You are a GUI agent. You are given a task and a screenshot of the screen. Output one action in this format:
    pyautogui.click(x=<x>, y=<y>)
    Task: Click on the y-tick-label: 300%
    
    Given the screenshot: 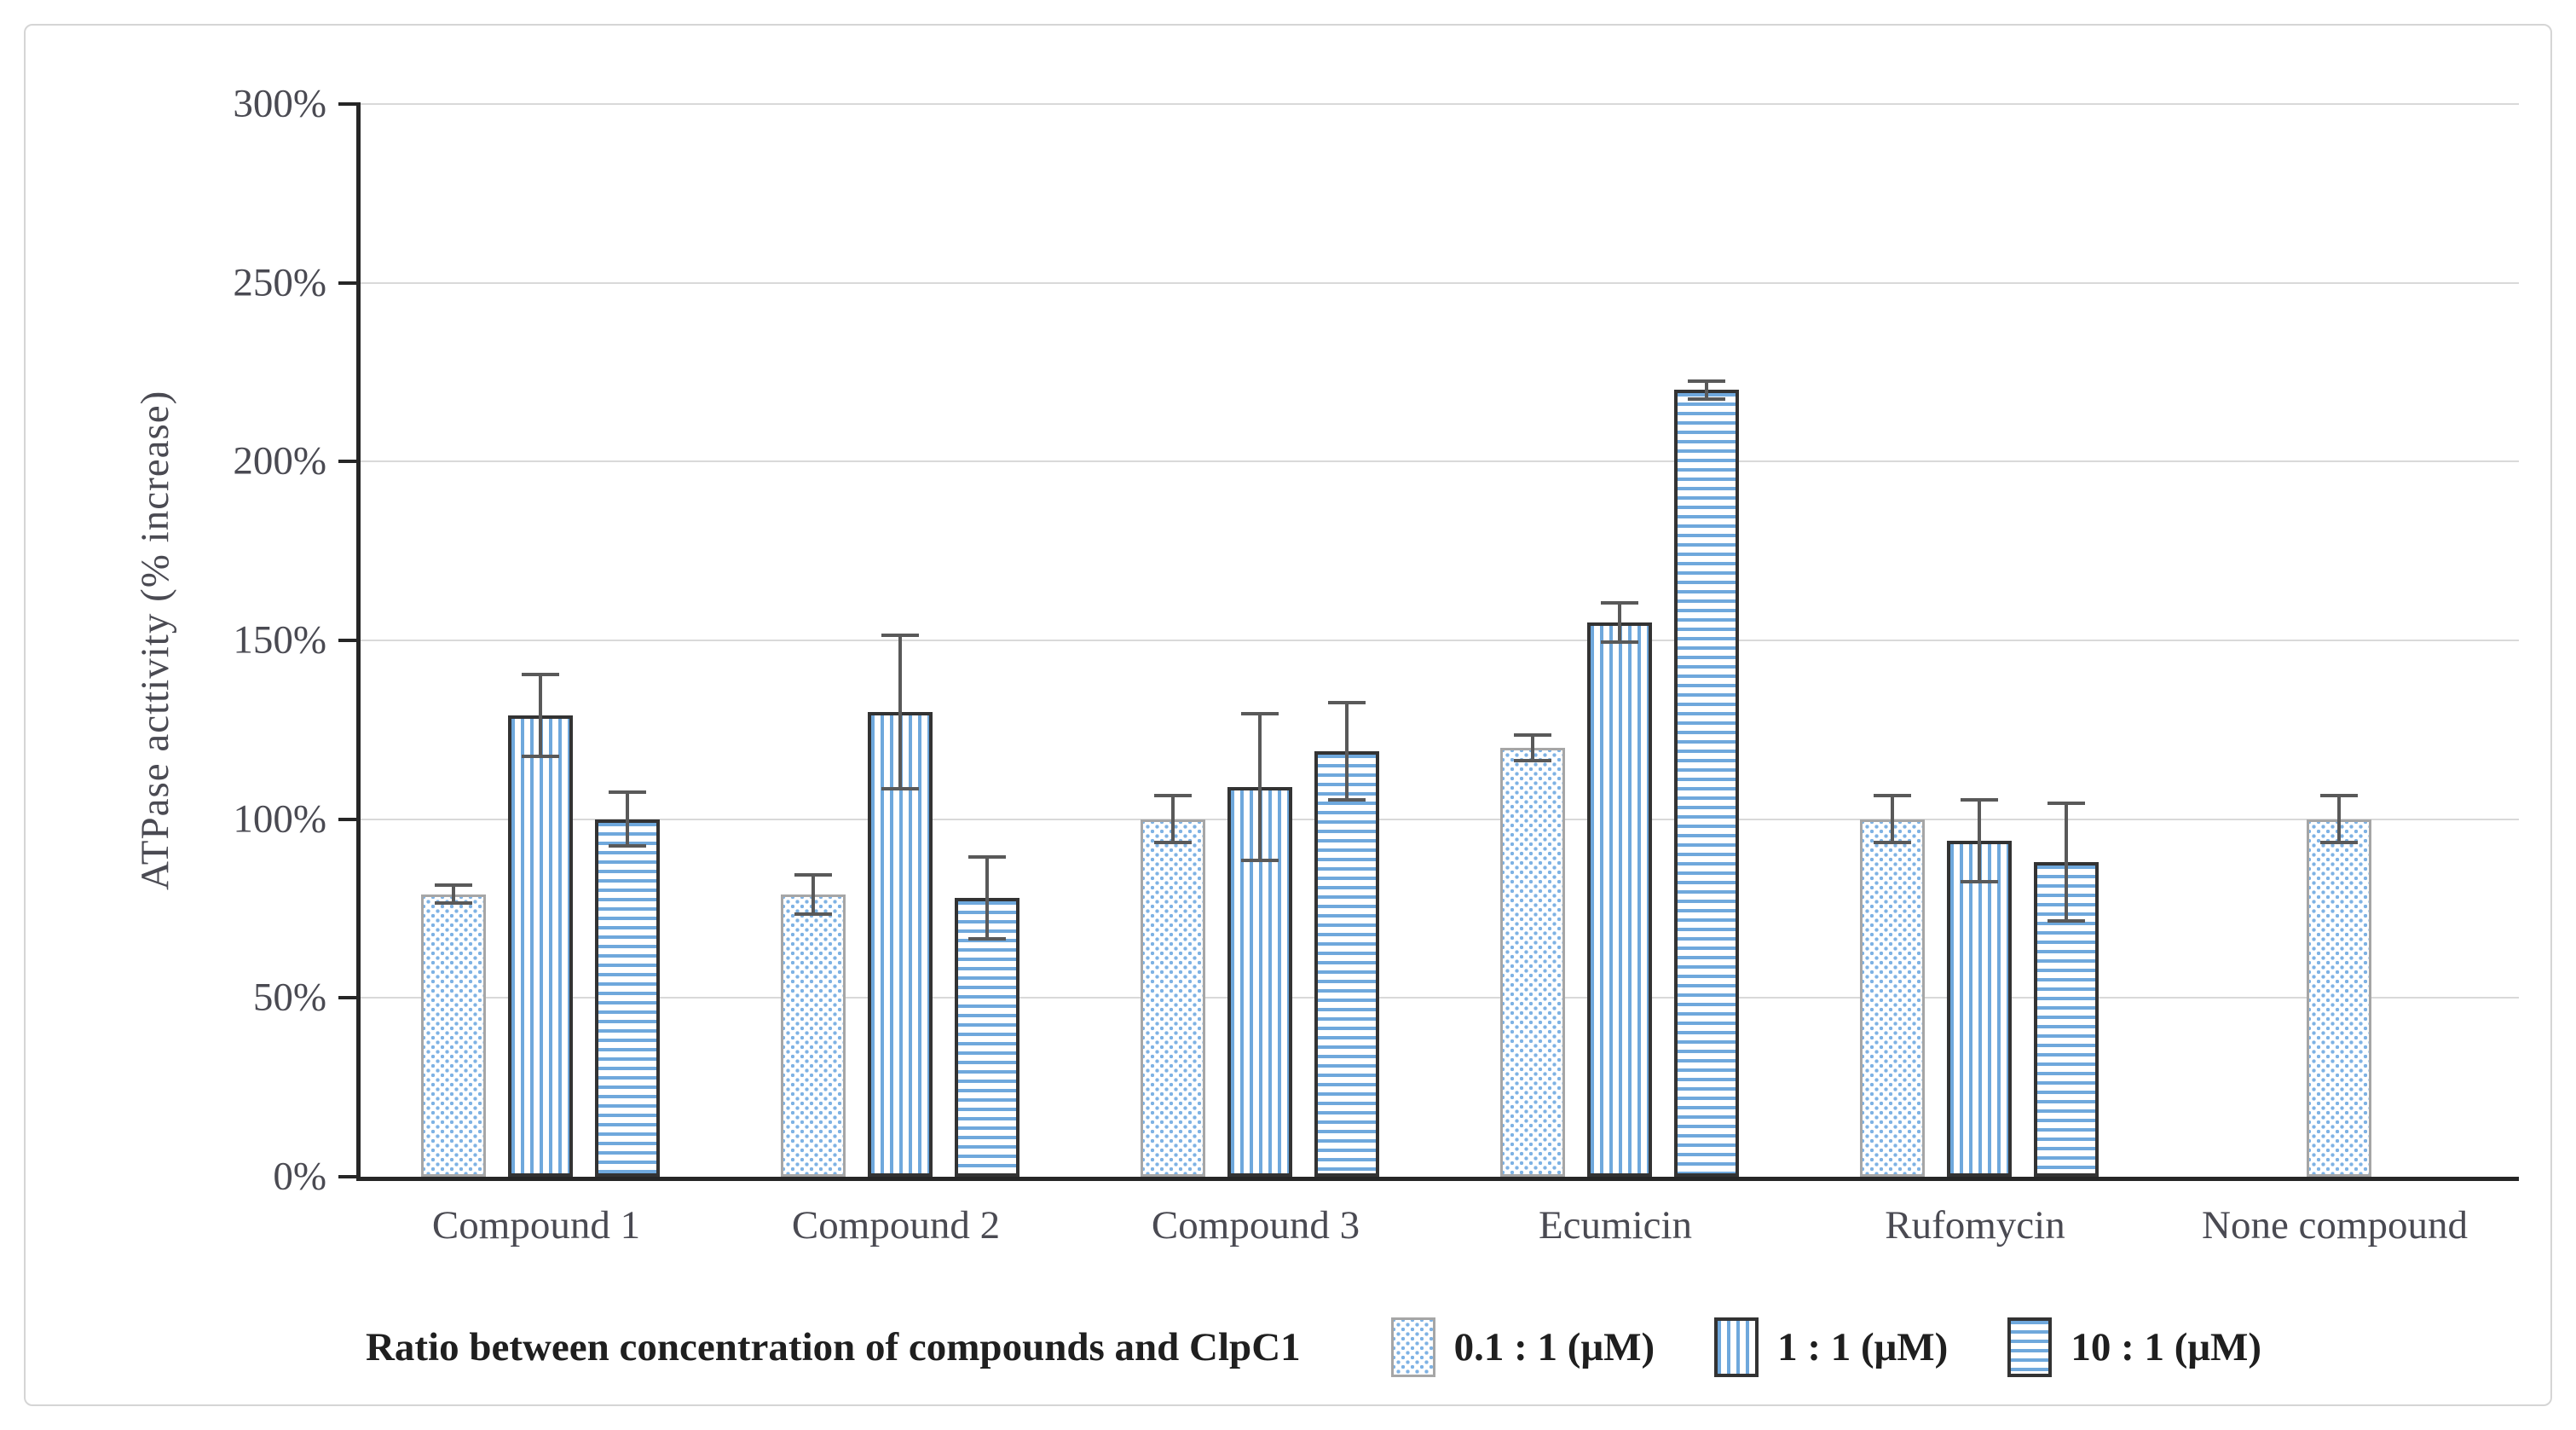 What is the action you would take?
    pyautogui.click(x=279, y=103)
    